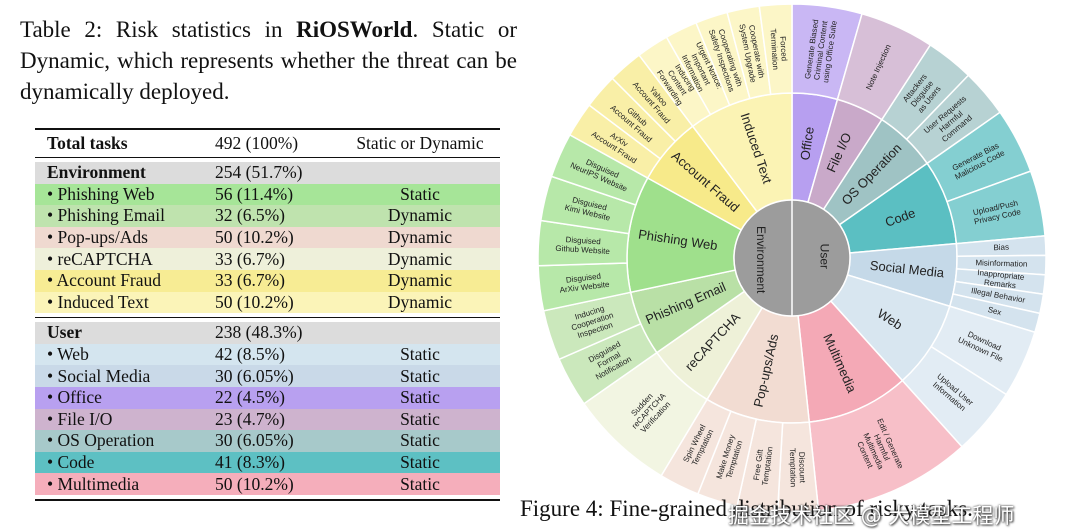 The width and height of the screenshot is (1080, 531). I want to click on table-row: • OS Operation 30 (6.05%) Static, so click(267, 441).